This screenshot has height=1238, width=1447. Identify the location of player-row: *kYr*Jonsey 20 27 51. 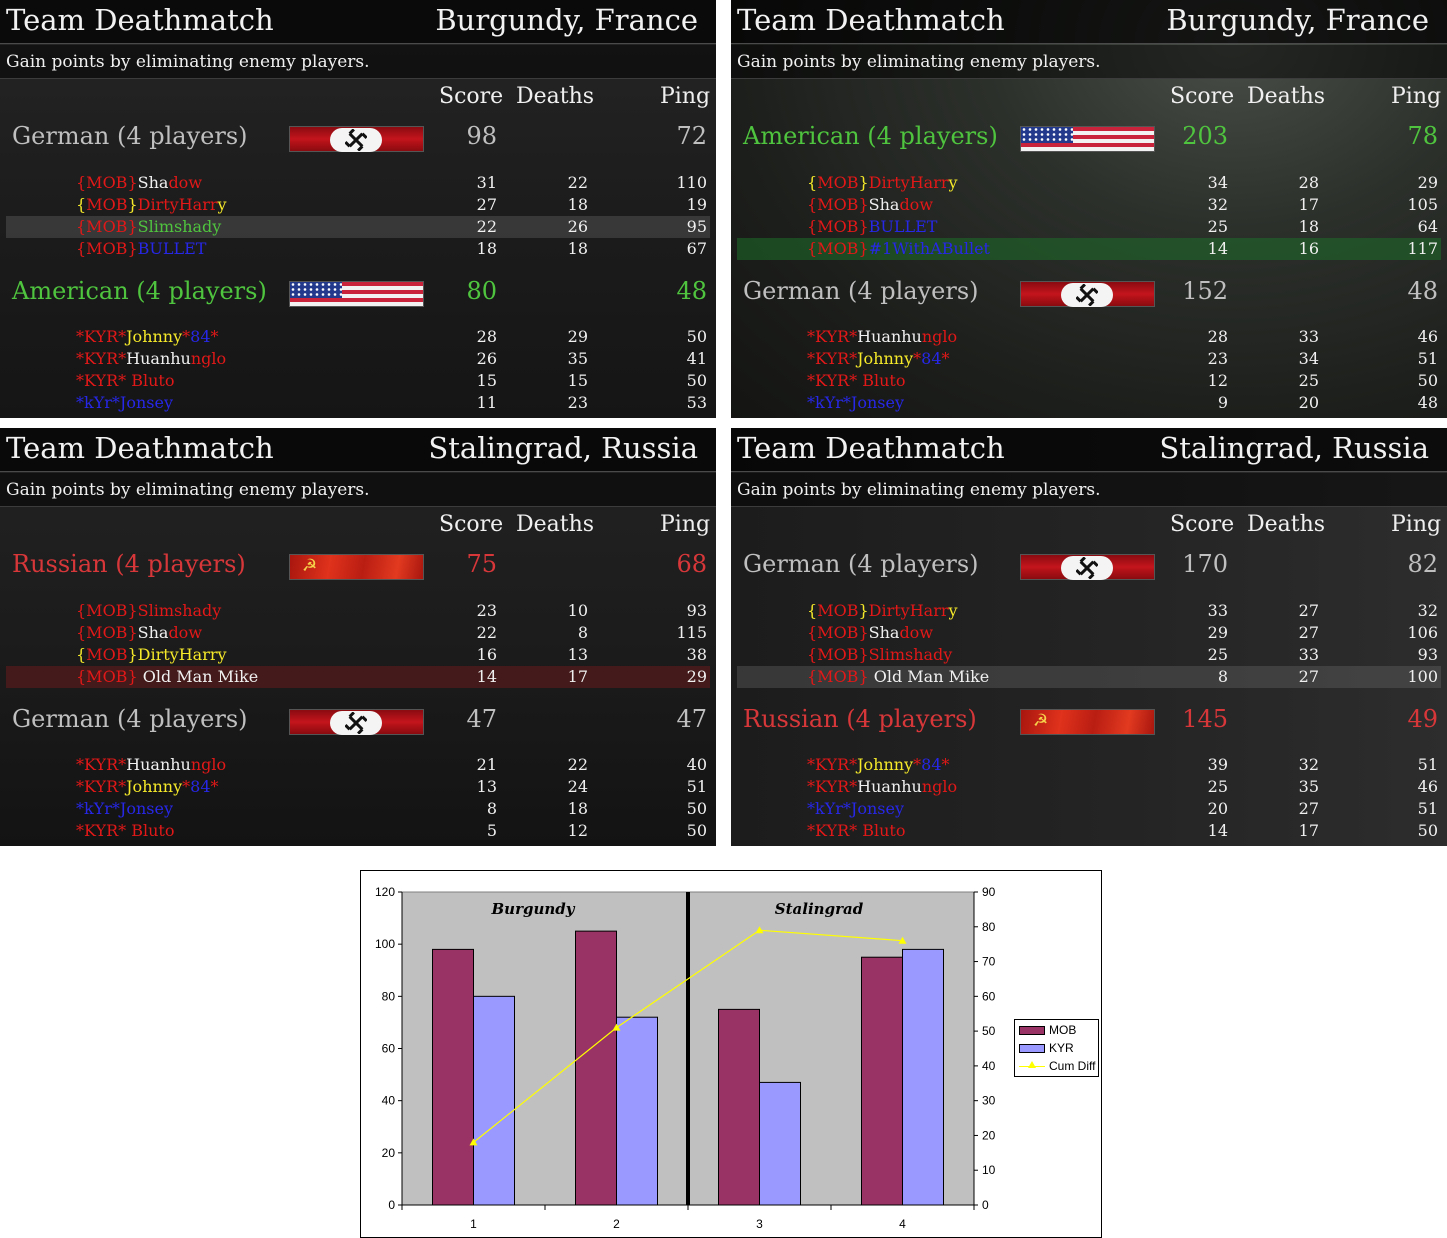
(1089, 809).